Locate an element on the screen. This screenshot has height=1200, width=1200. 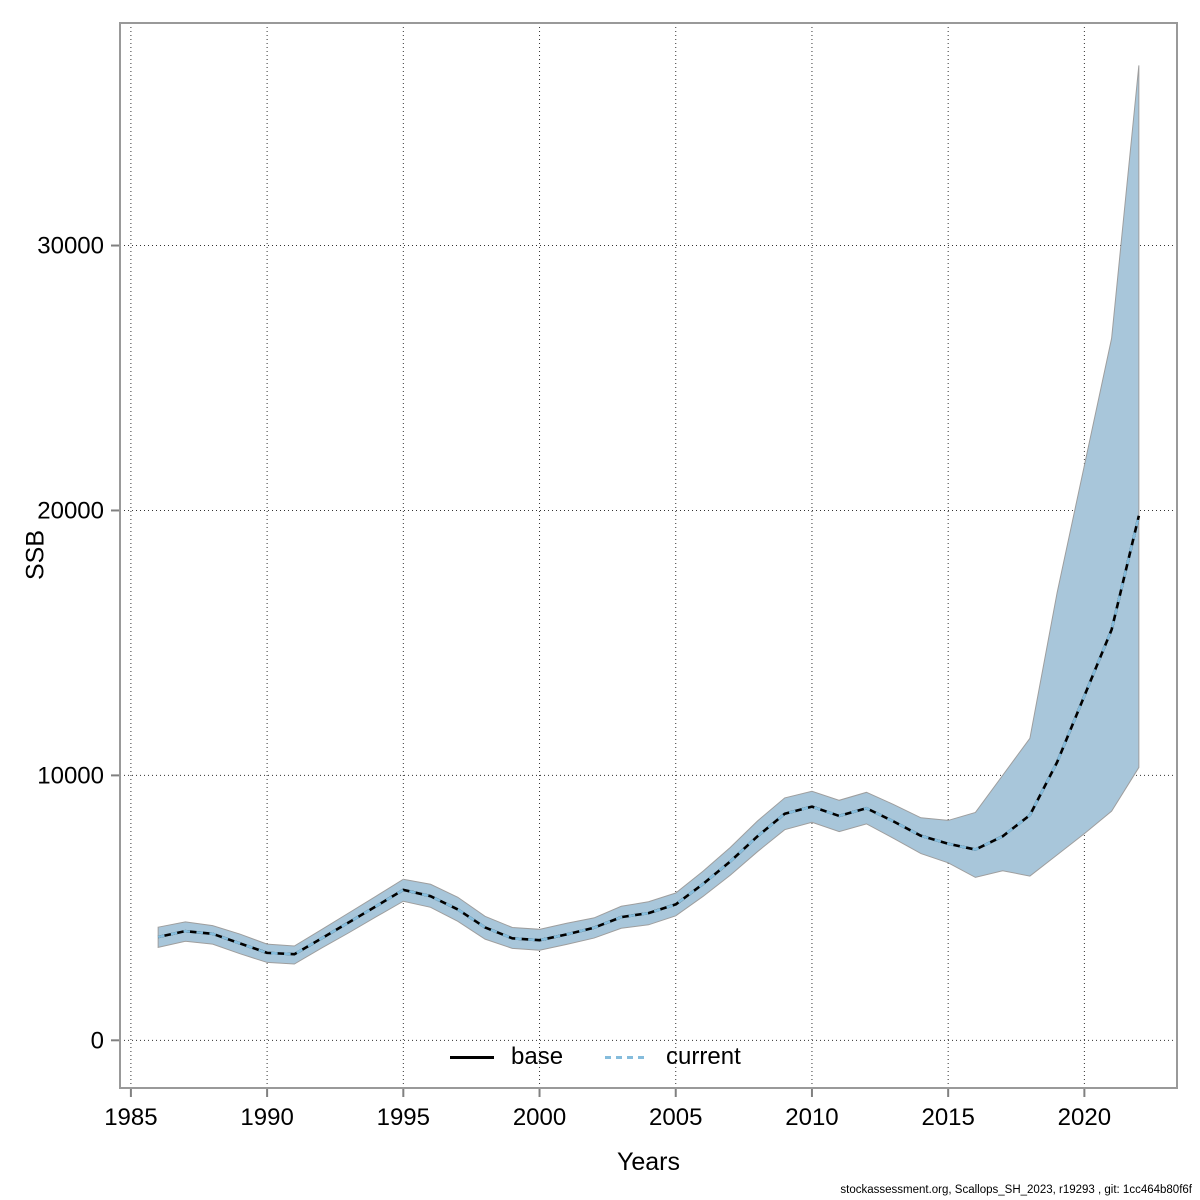
y-tick-label-20000: 20000 is located at coordinates (70, 510).